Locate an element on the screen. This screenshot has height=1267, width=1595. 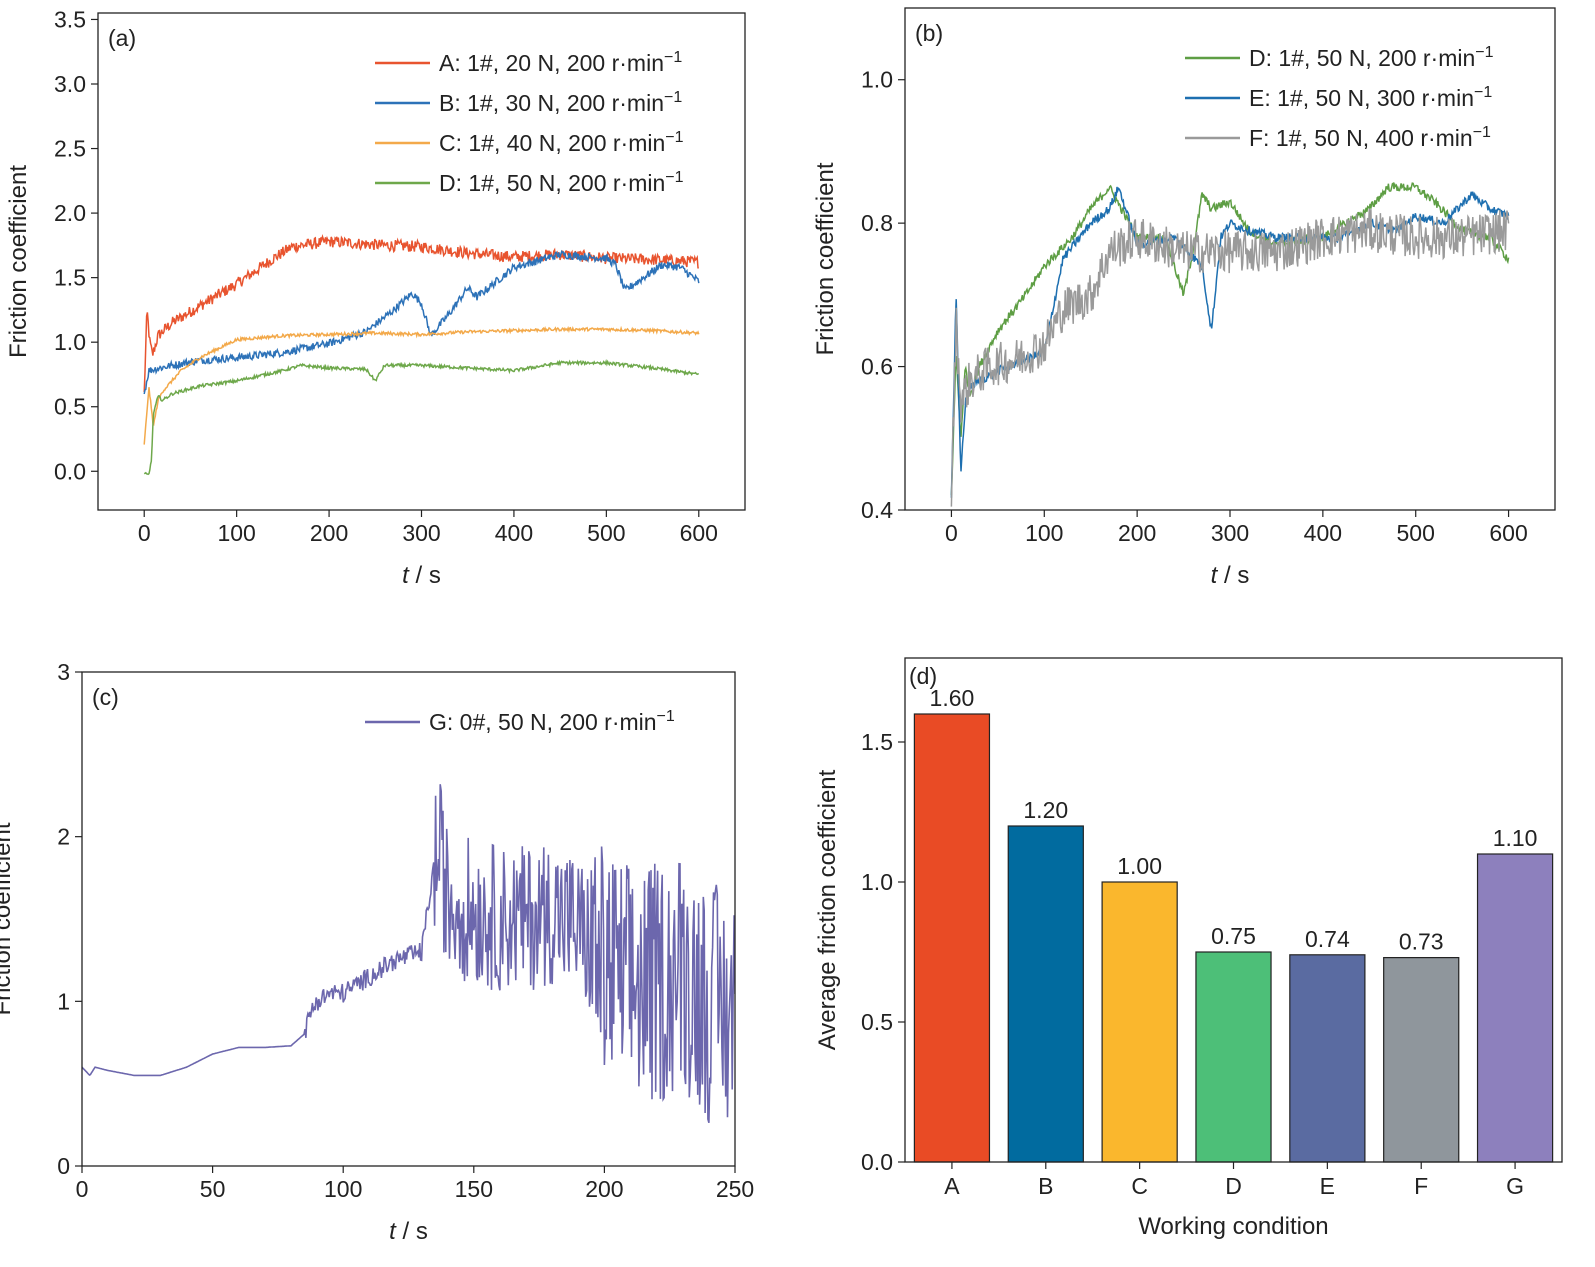
panel-label: (c) is located at coordinates (105, 697).